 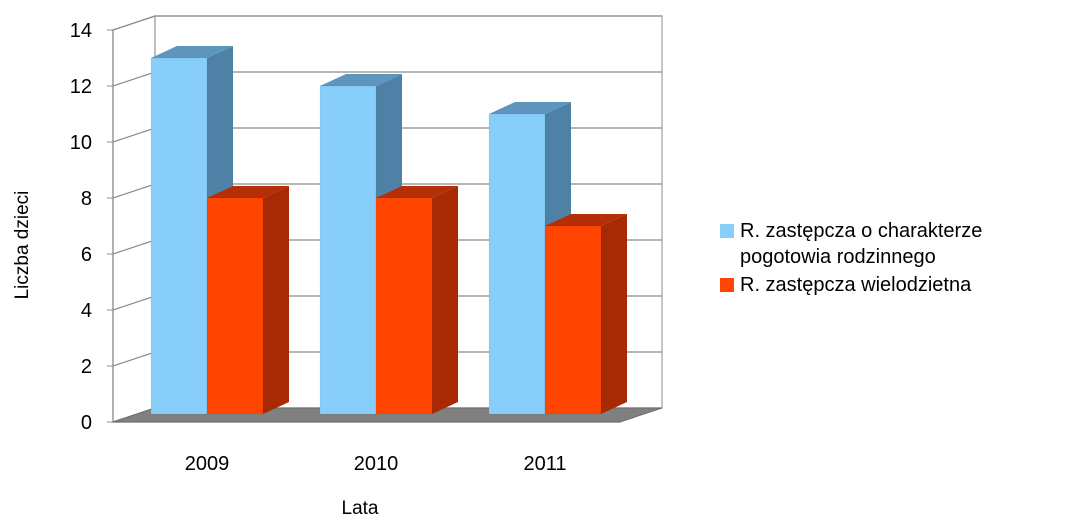 What do you see at coordinates (573, 320) in the screenshot?
I see `bar-series-2-2011` at bounding box center [573, 320].